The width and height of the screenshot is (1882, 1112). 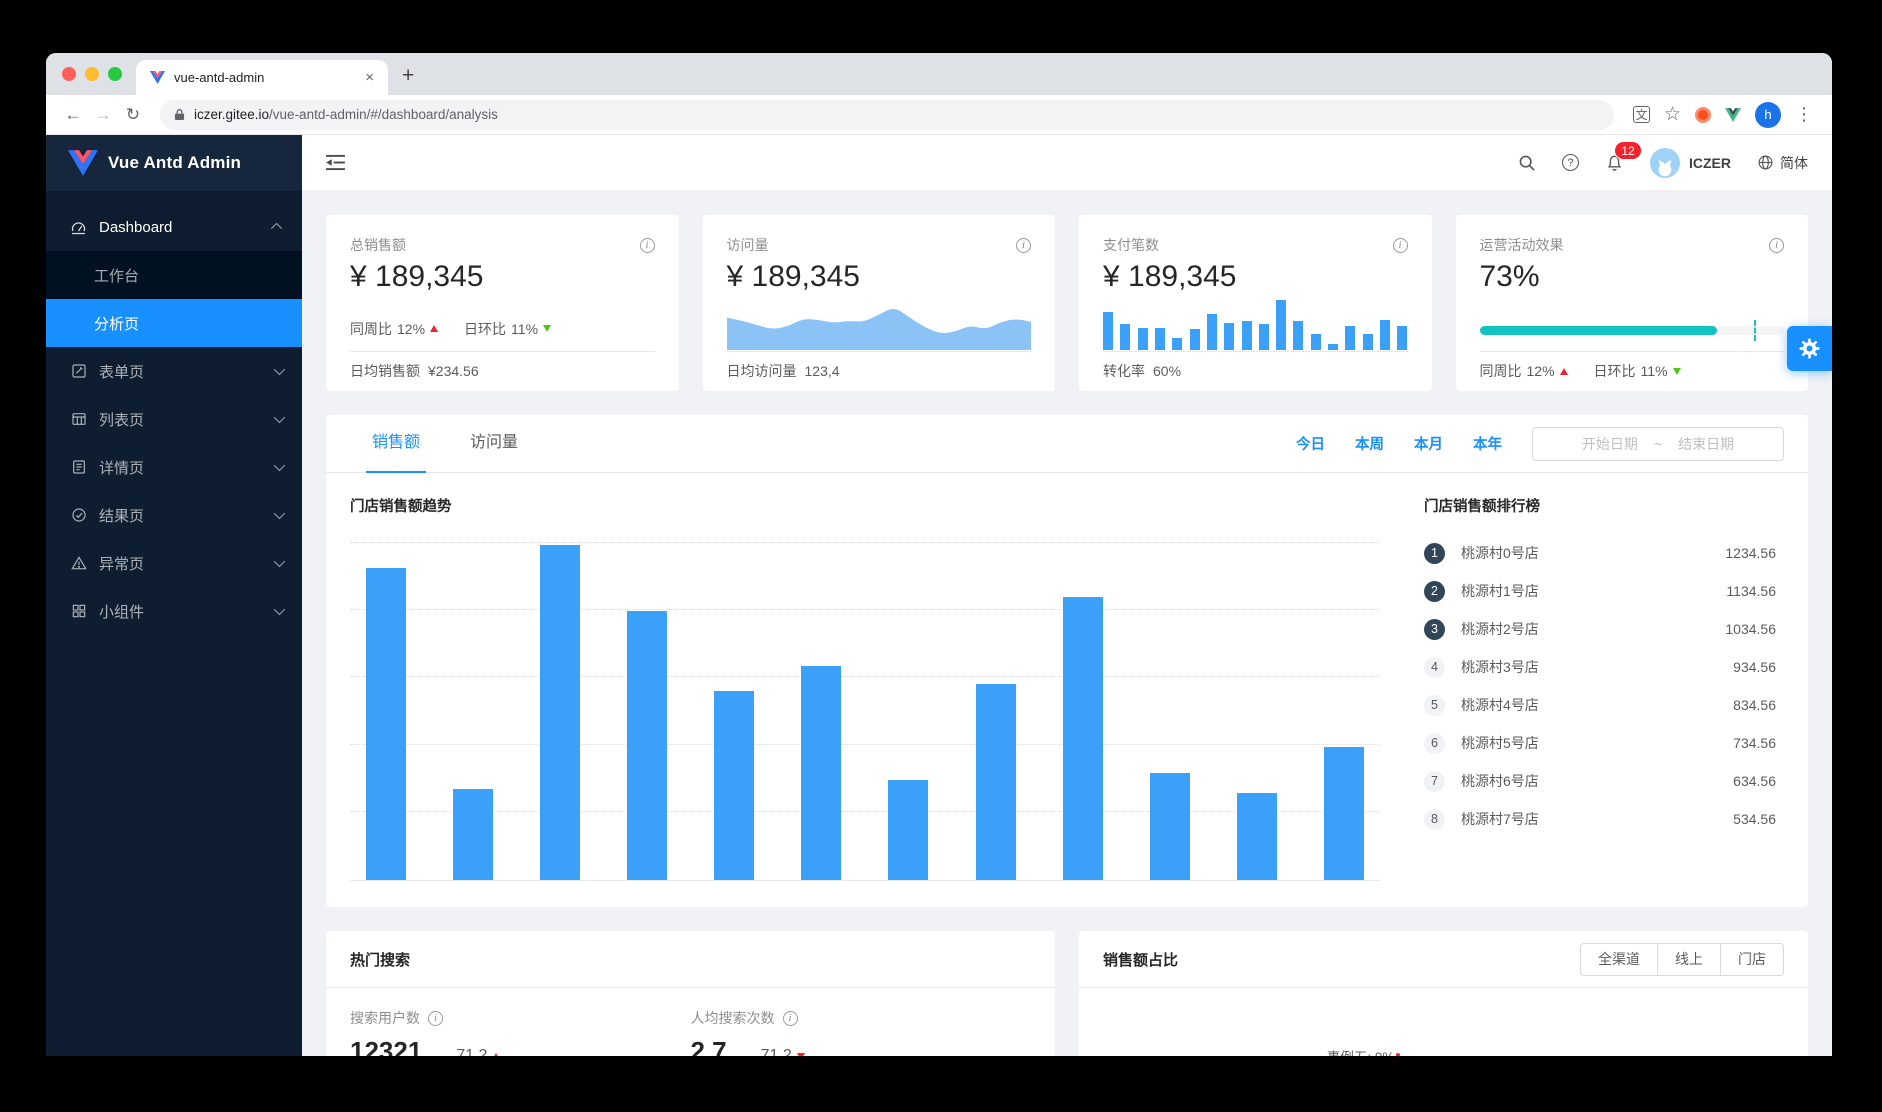 I want to click on sales-ratio-title: 销售额占比, so click(x=1141, y=960).